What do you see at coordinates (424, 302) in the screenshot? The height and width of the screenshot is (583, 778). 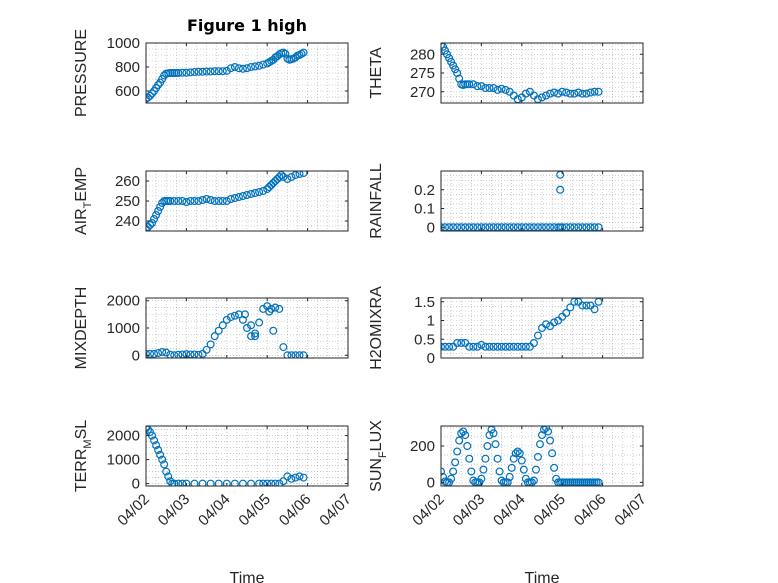 I see `y-tick-label: 1.5` at bounding box center [424, 302].